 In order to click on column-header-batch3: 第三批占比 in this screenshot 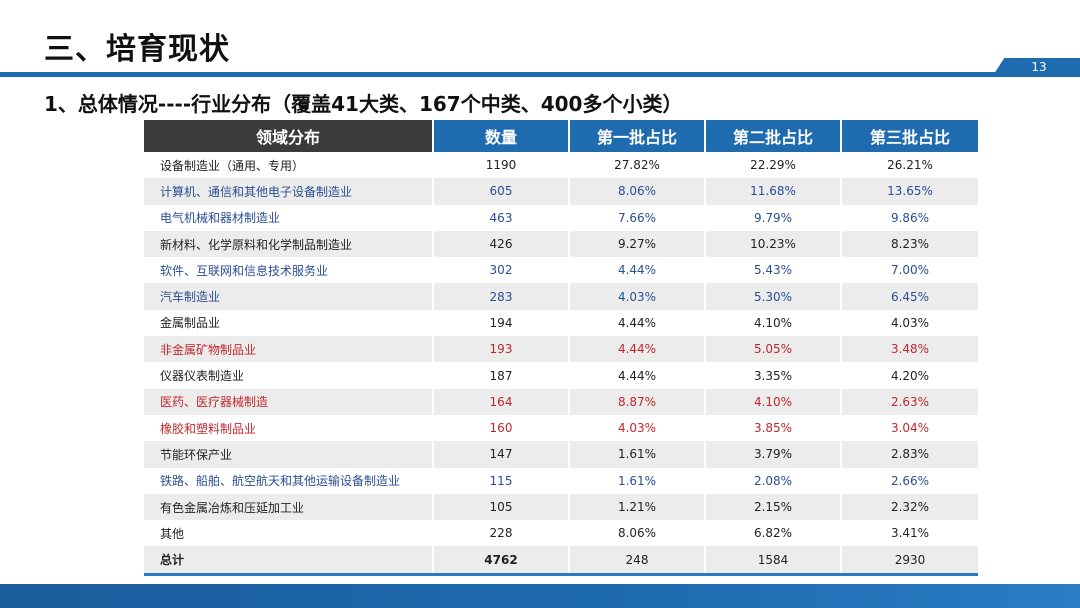, I will do `click(910, 136)`.